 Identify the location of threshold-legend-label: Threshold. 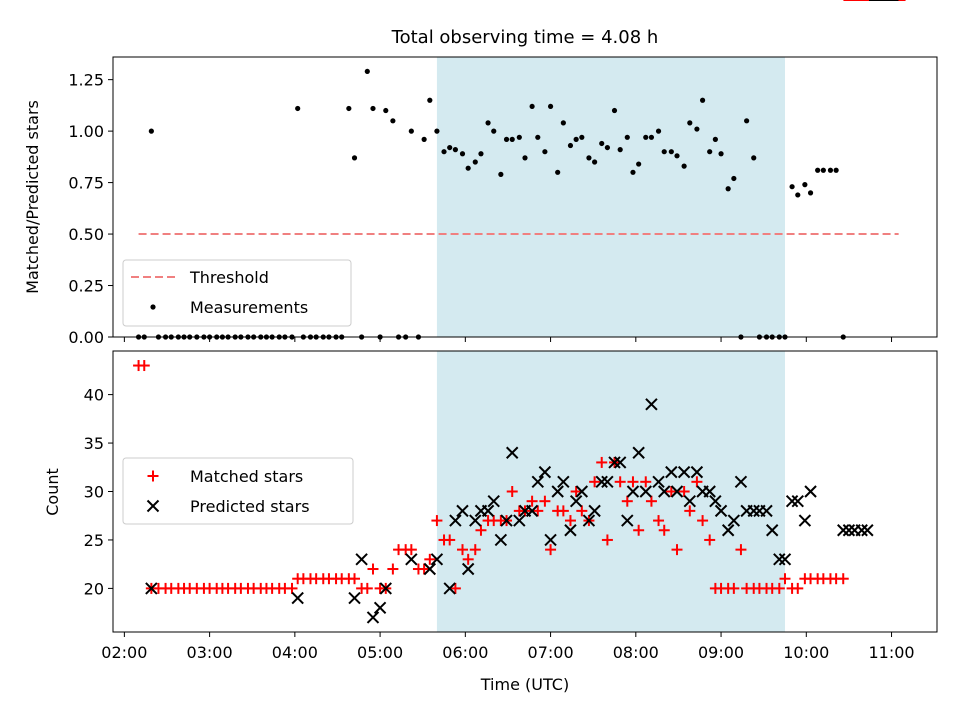
(229, 277).